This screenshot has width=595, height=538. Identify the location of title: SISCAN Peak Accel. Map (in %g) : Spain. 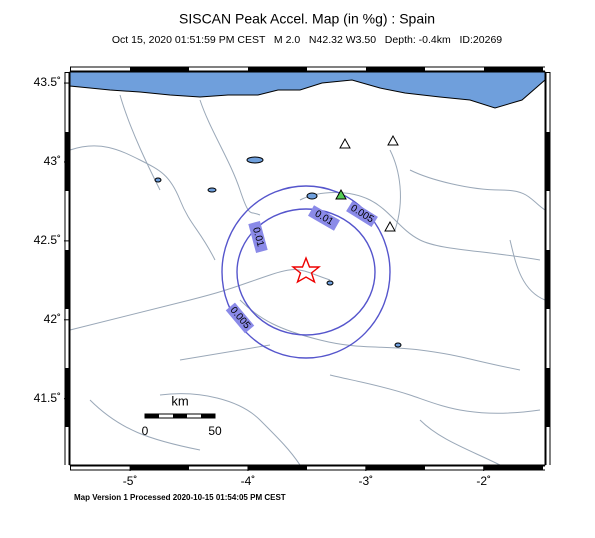
(307, 19).